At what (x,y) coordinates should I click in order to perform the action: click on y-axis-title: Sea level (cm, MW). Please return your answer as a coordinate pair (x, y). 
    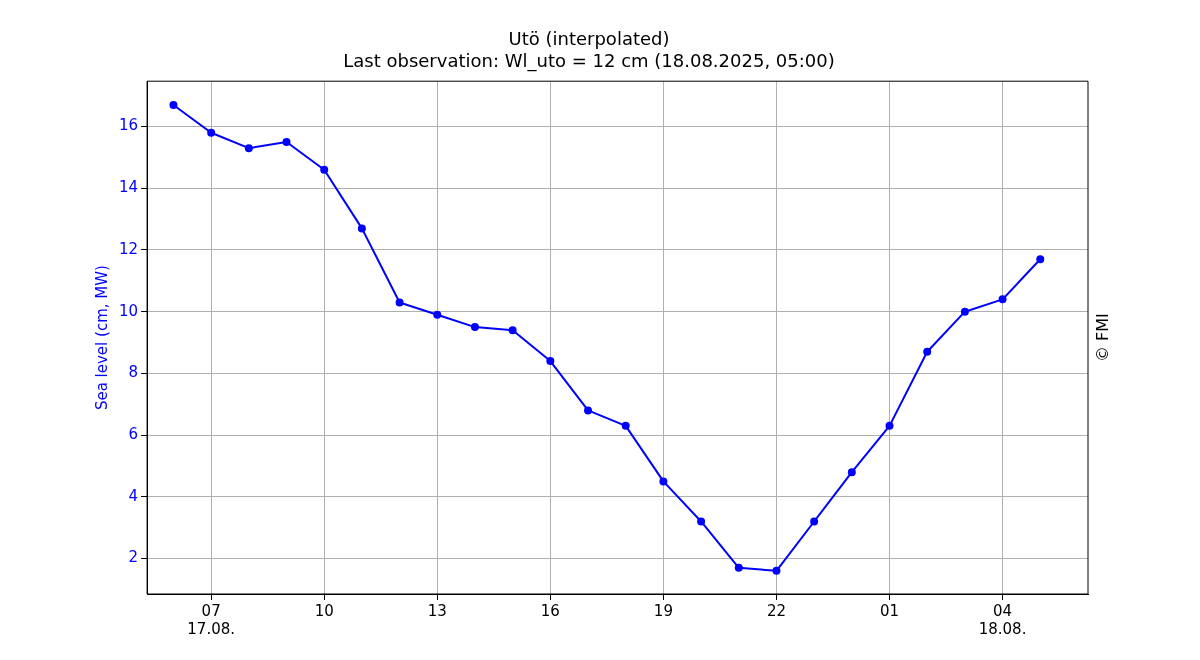
    Looking at the image, I should click on (101, 338).